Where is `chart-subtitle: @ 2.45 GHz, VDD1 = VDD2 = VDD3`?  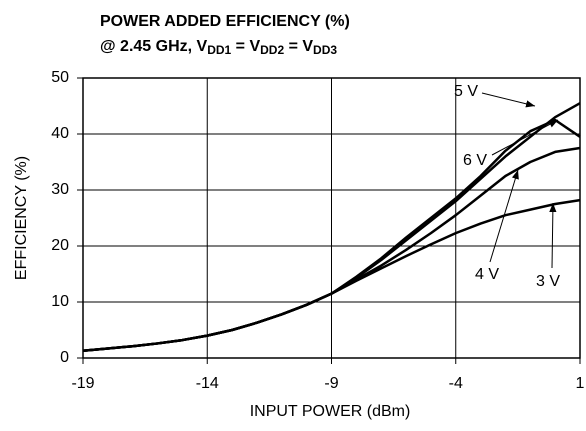
chart-subtitle: @ 2.45 GHz, VDD1 = VDD2 = VDD3 is located at coordinates (218, 47).